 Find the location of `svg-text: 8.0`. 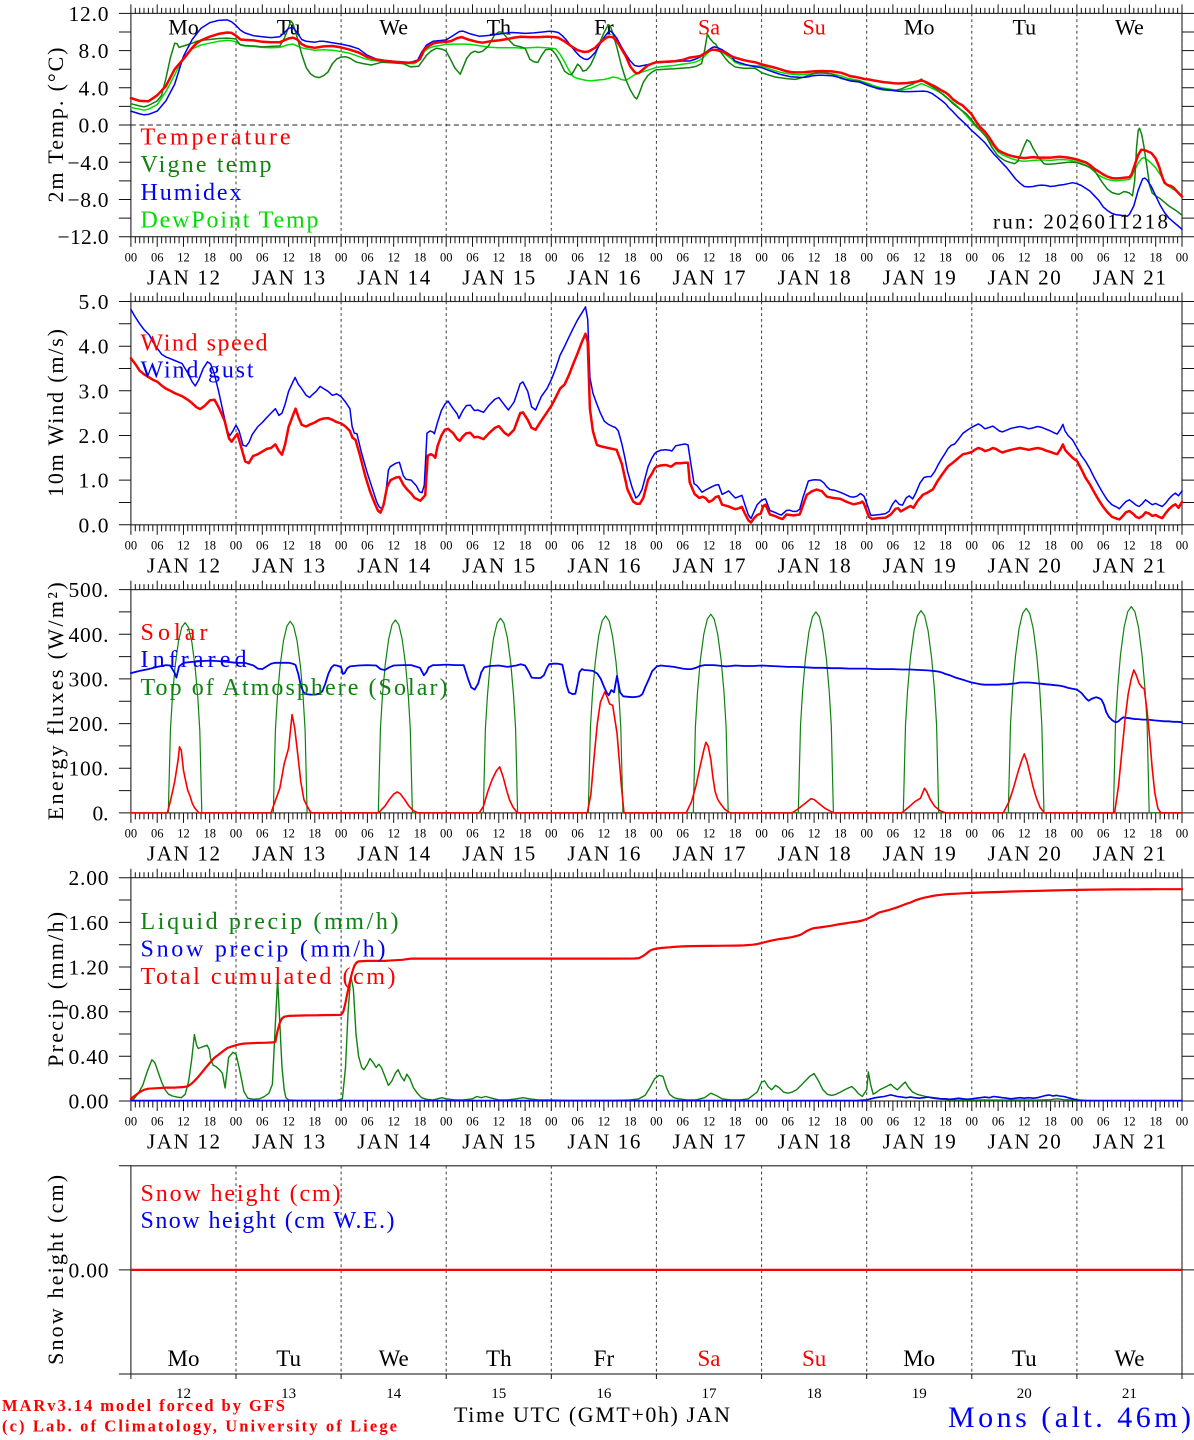

svg-text: 8.0 is located at coordinates (94, 51).